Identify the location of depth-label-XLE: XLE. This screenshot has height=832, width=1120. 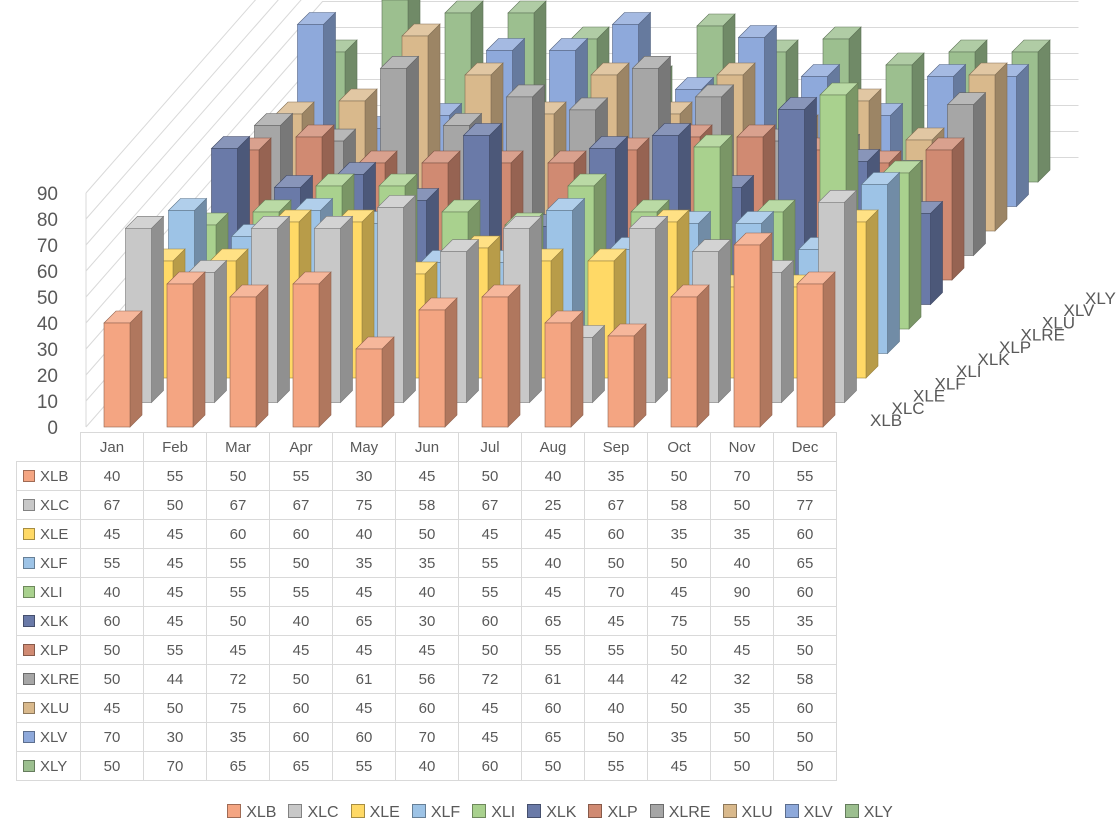
(929, 396).